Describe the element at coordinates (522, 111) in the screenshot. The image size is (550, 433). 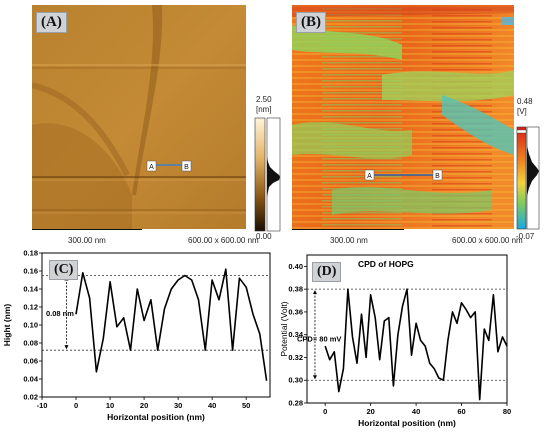
I see `colorbar-b-unit: [V]` at that location.